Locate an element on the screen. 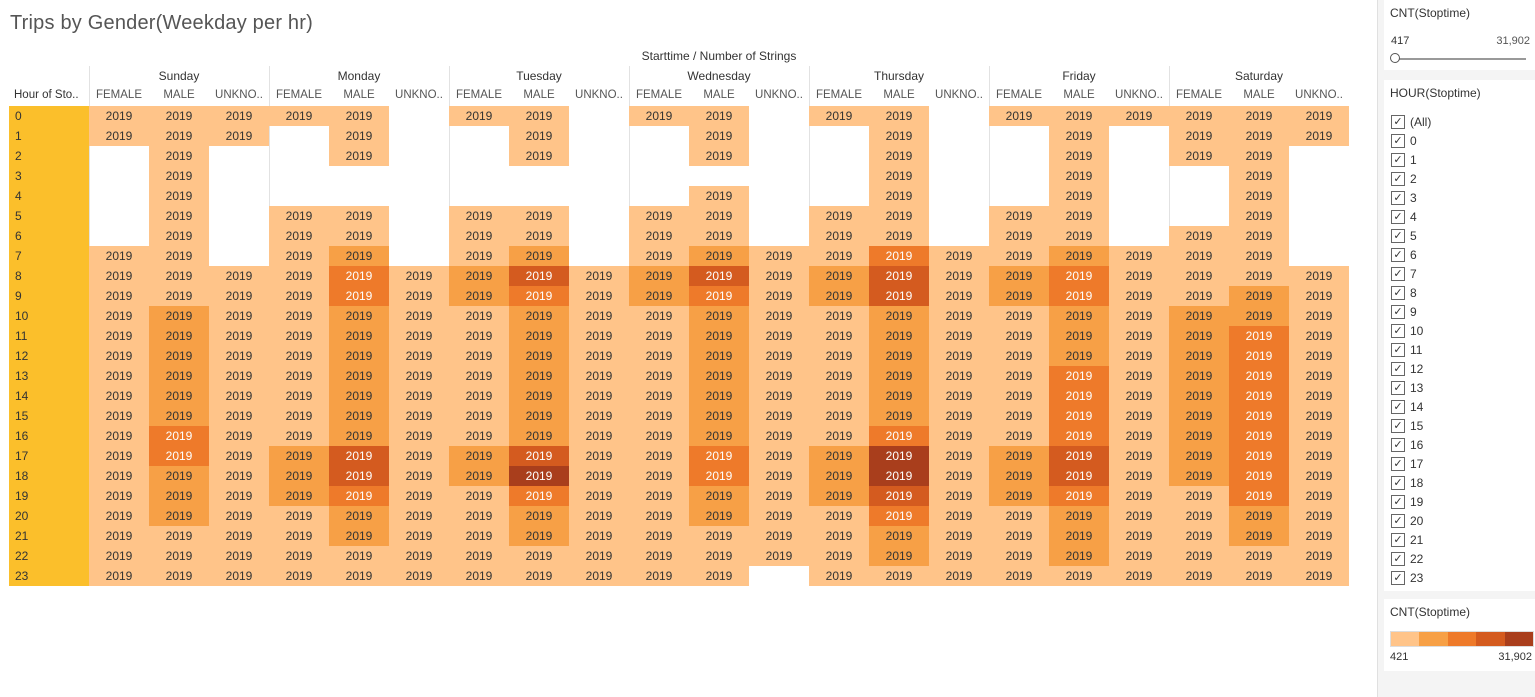  range-slider-track is located at coordinates (1460, 59).